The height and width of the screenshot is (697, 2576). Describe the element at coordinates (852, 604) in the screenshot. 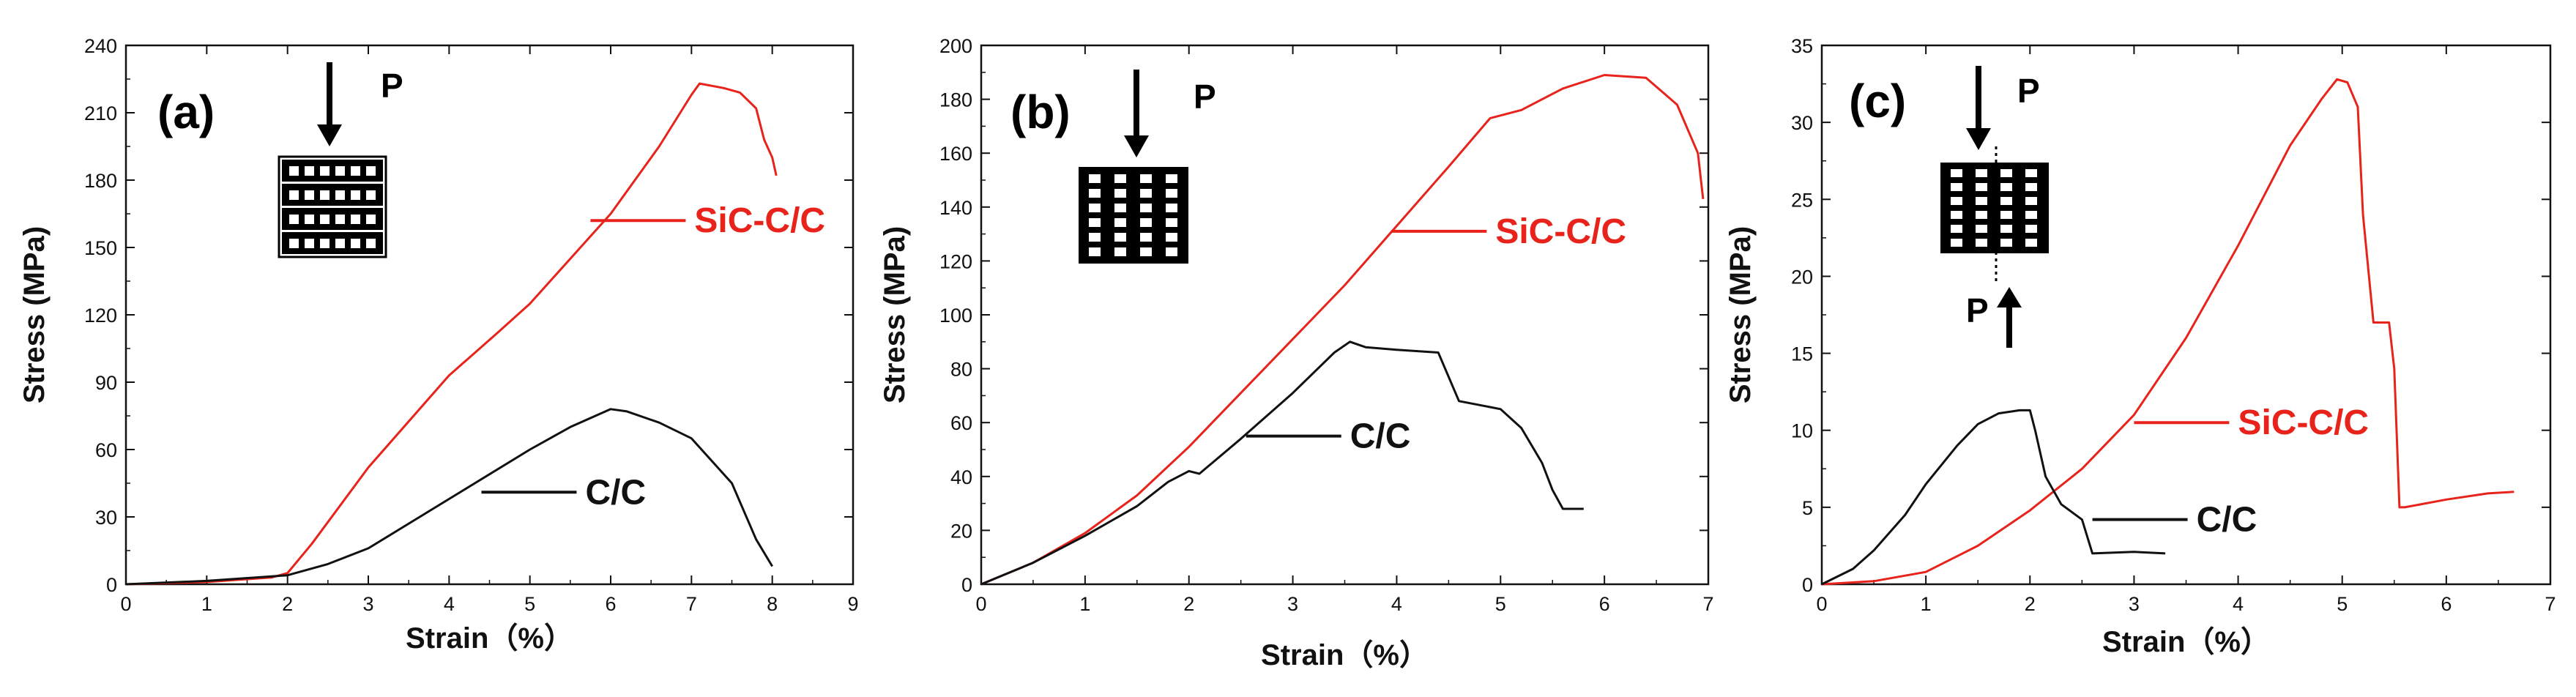

I see `x-tick-label: 9` at that location.